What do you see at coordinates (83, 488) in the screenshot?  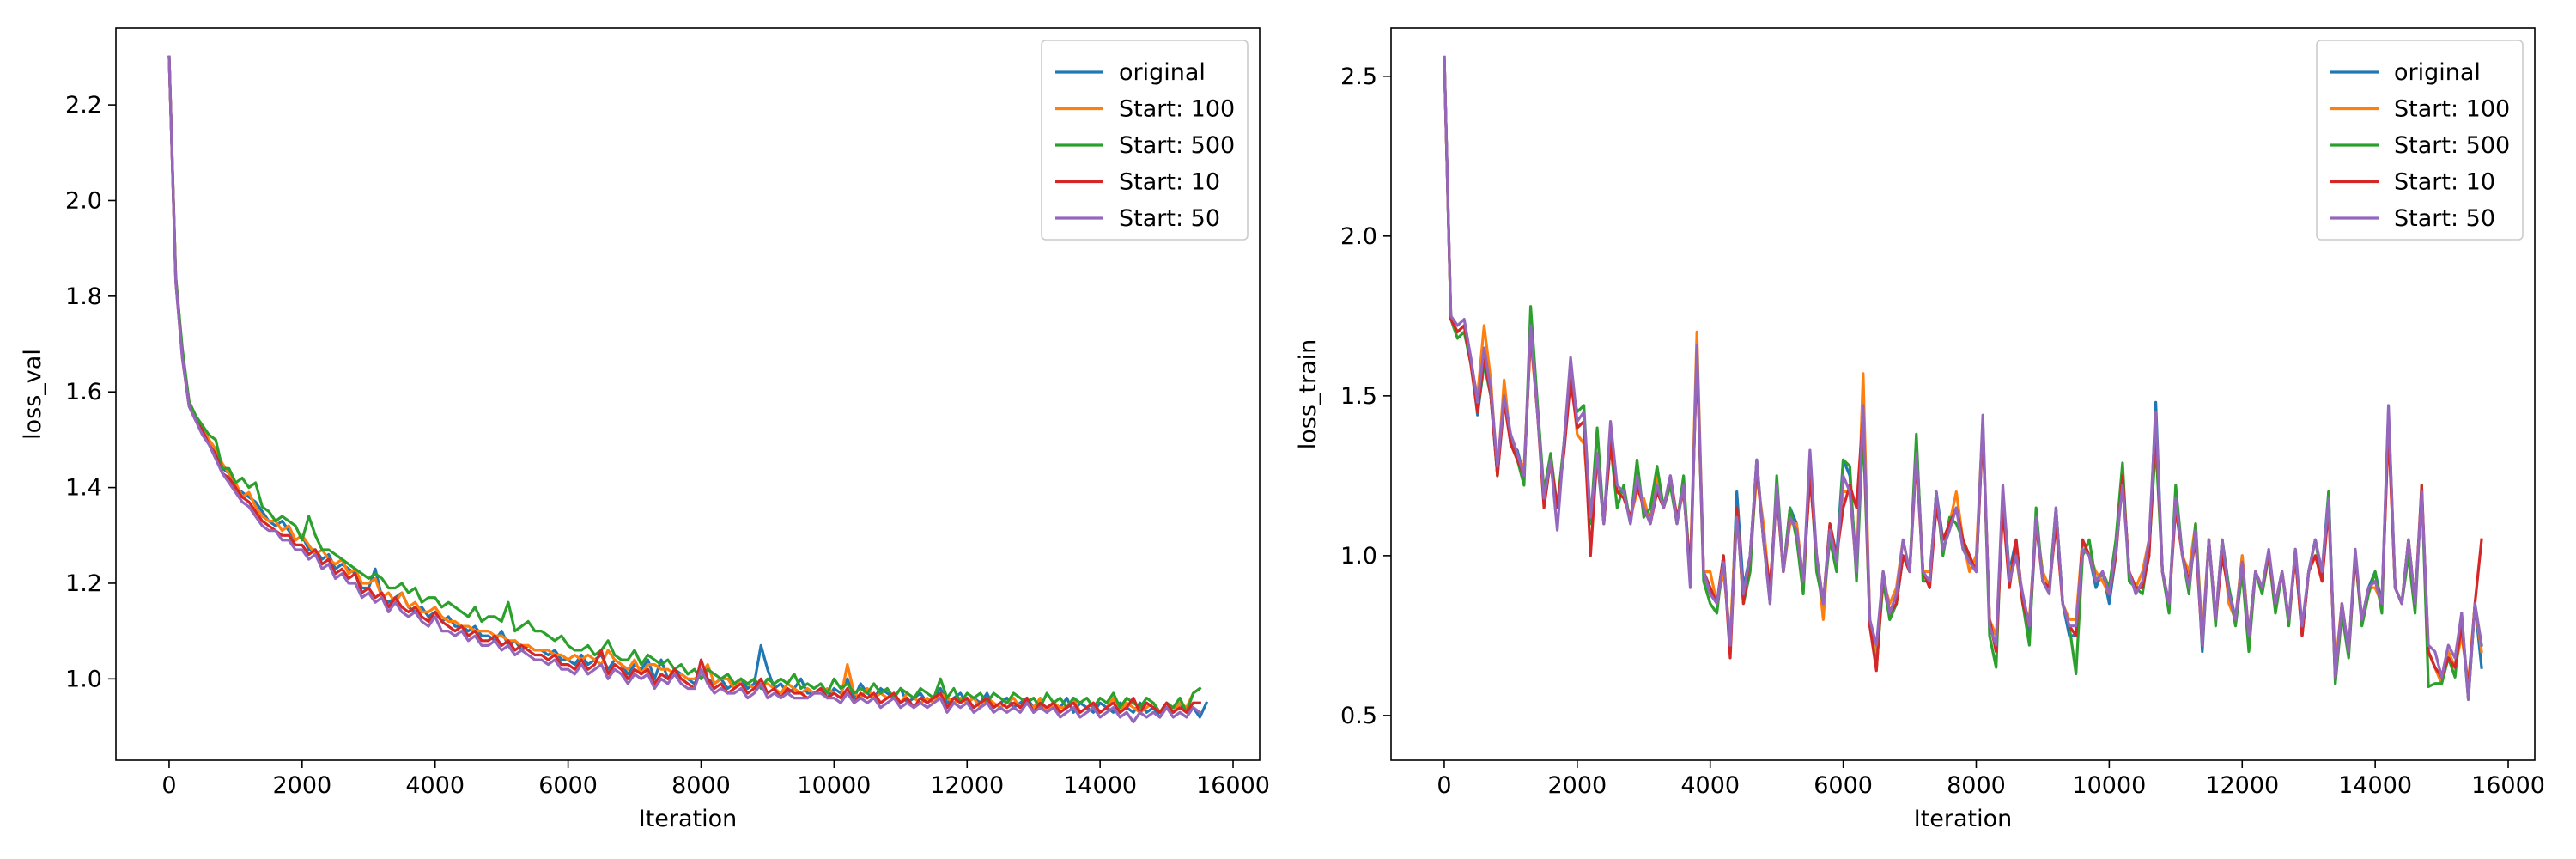 I see `y-tick-label: 1.4` at bounding box center [83, 488].